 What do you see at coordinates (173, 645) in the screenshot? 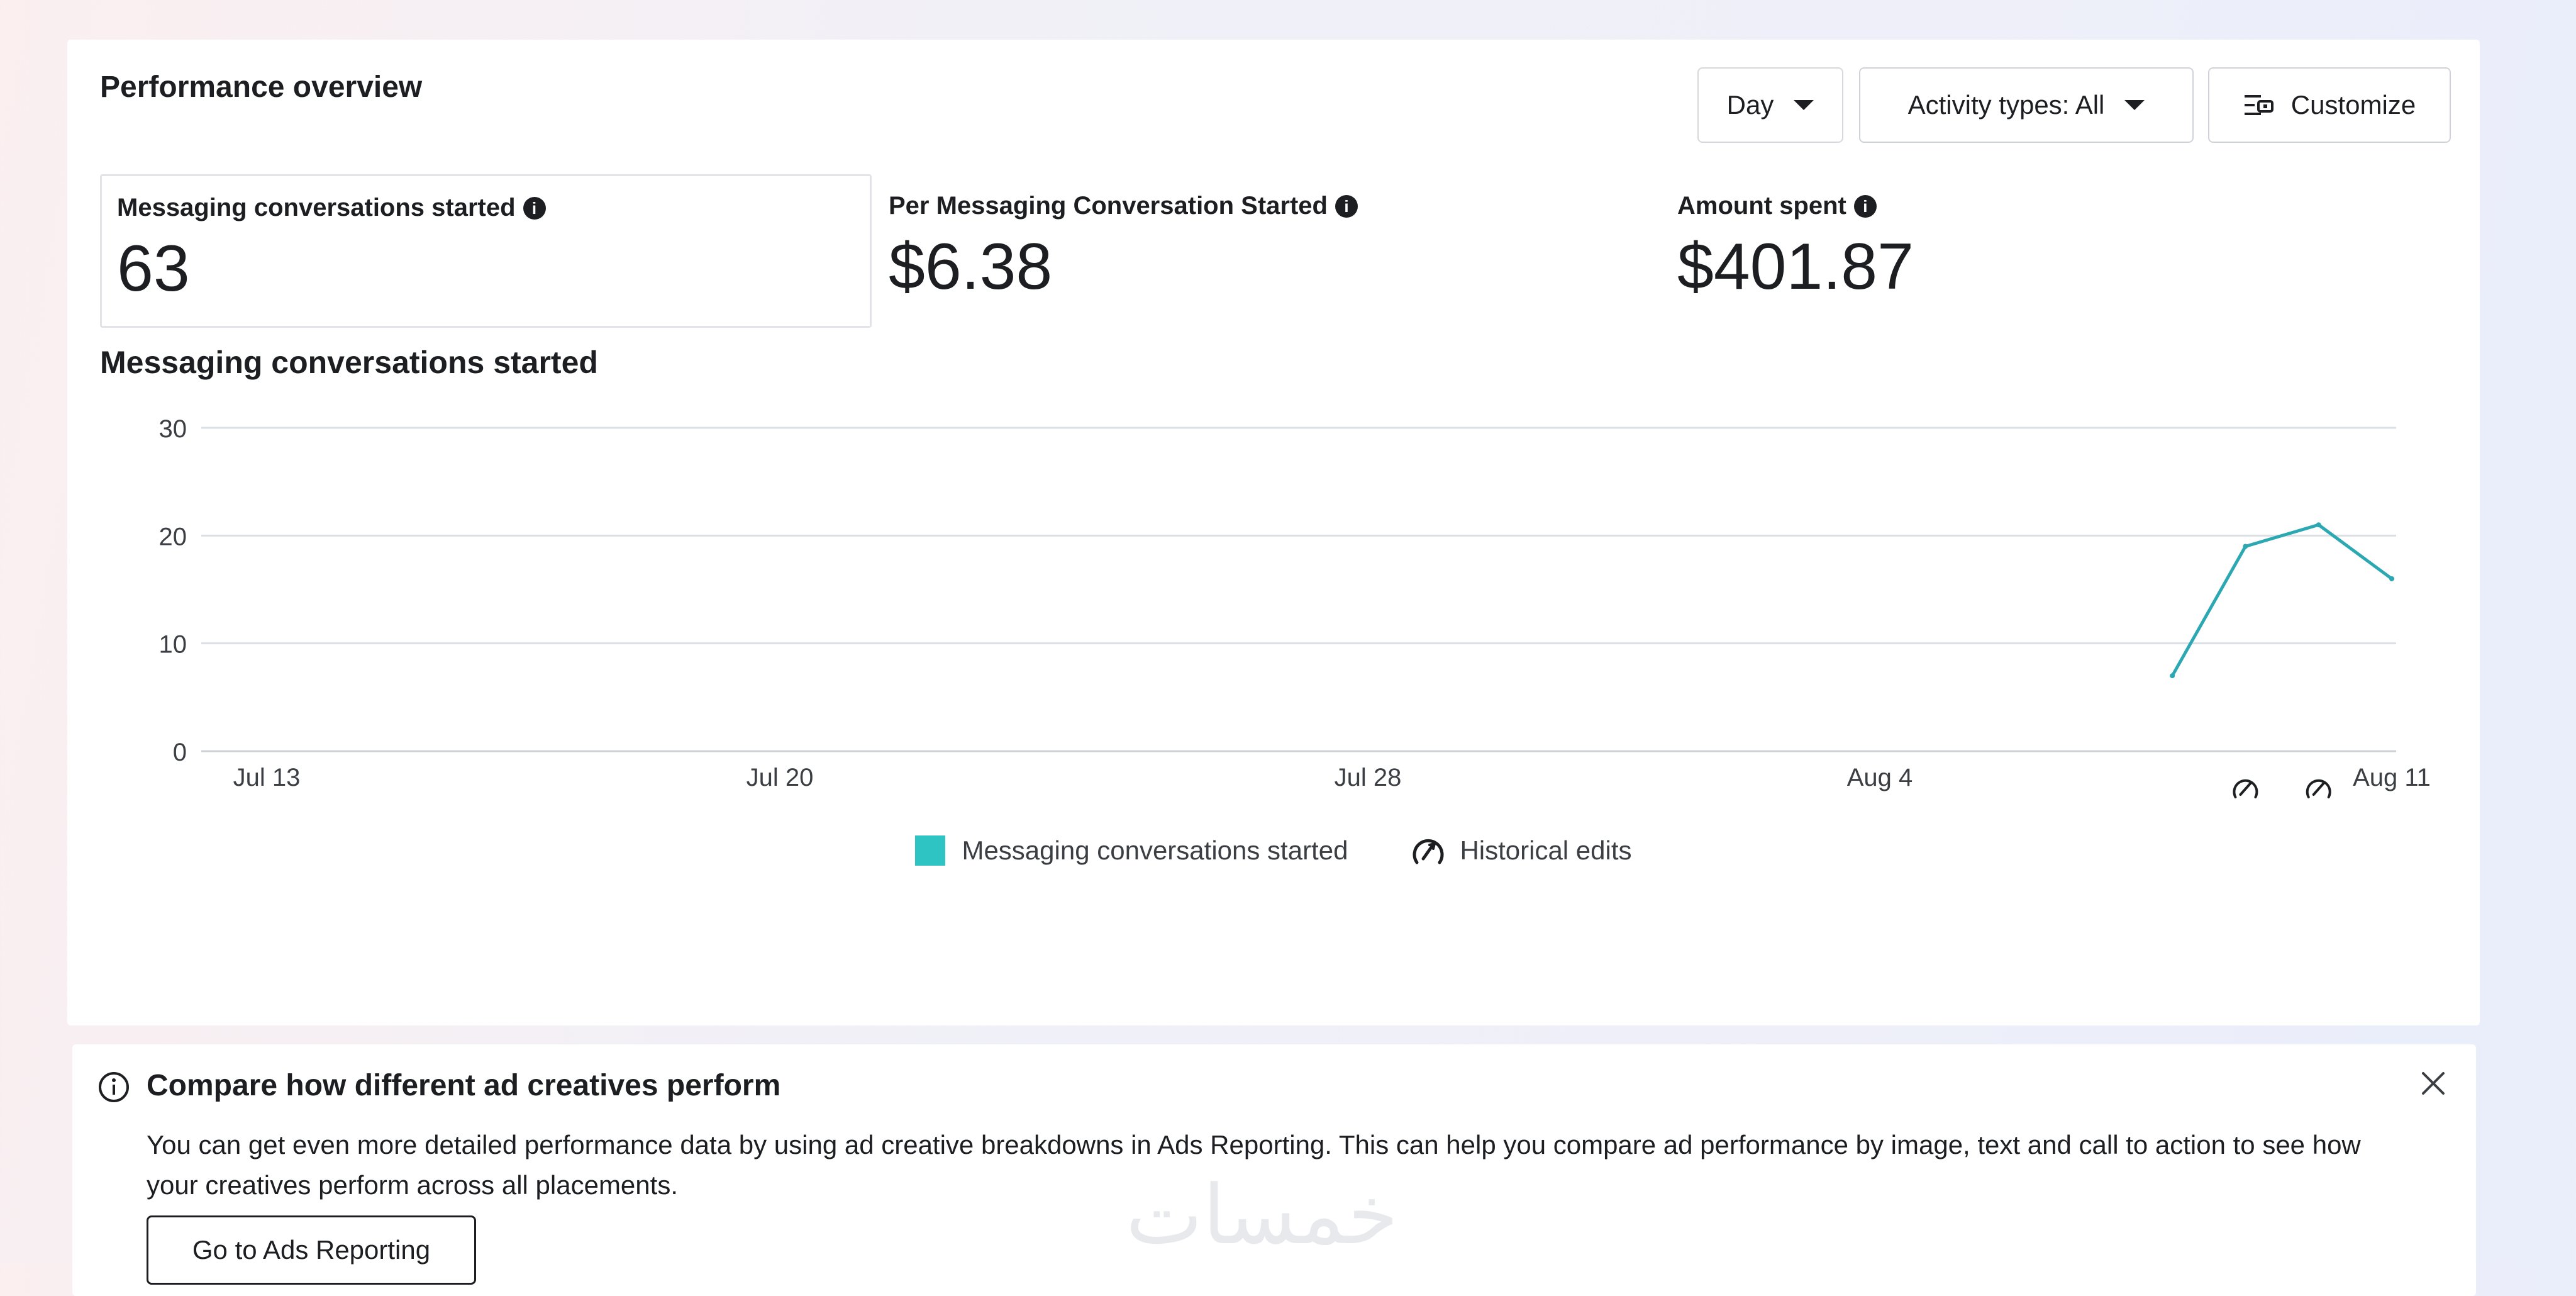
I see `y-tick-label: 10` at bounding box center [173, 645].